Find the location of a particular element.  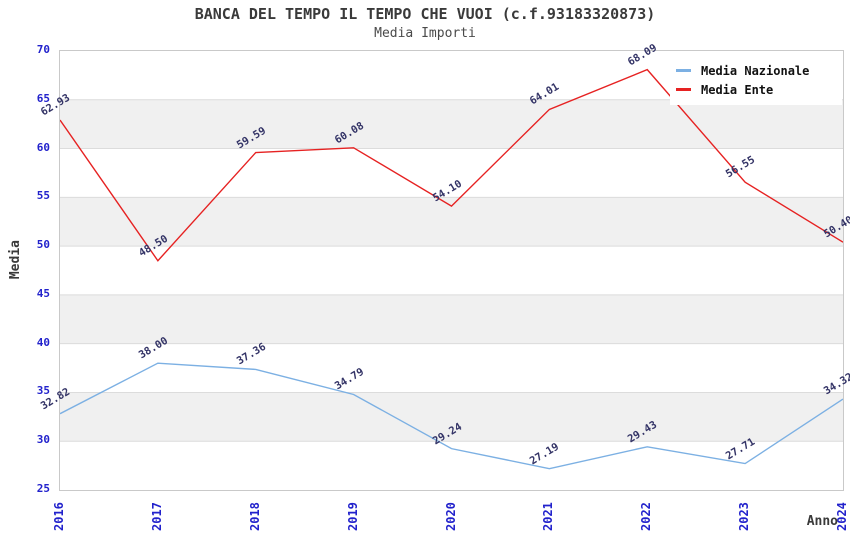

legend-item: Media Ente is located at coordinates (759, 89).